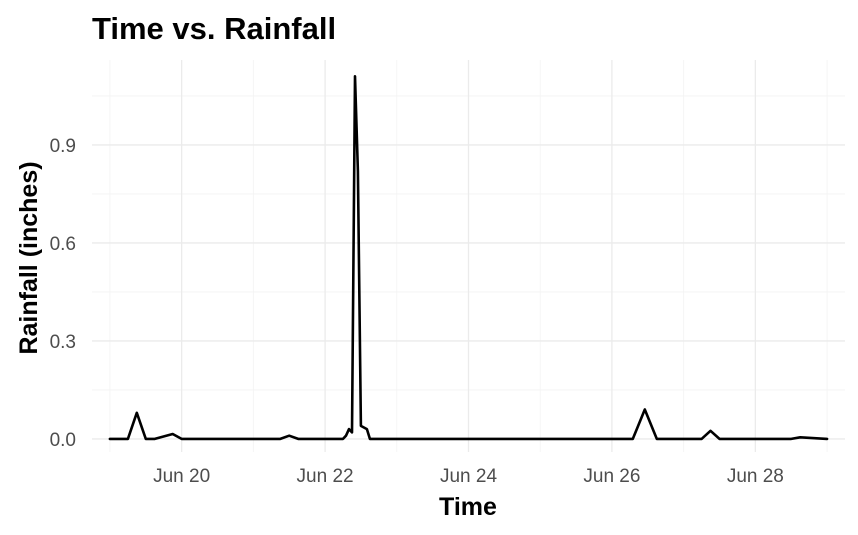  I want to click on x-tick-label: Jun 22, so click(325, 476).